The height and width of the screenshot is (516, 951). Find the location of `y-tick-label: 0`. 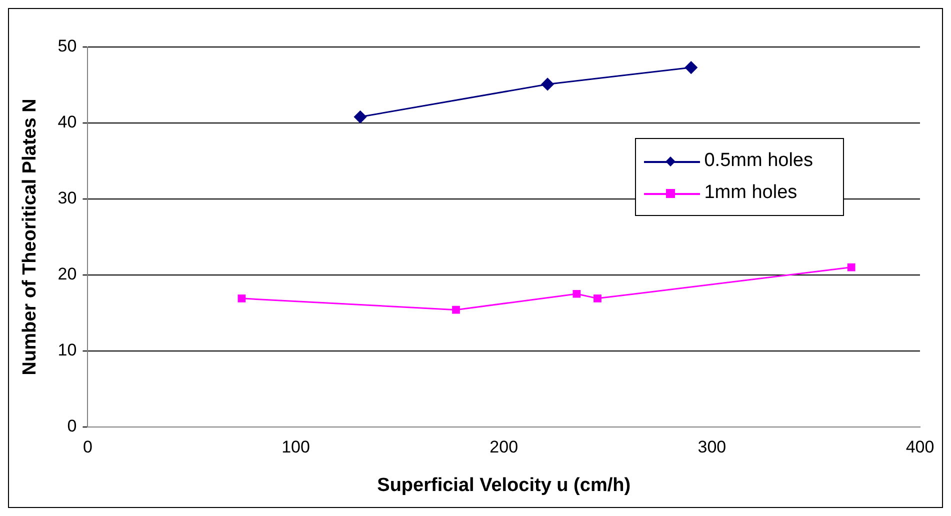

y-tick-label: 0 is located at coordinates (72, 426).